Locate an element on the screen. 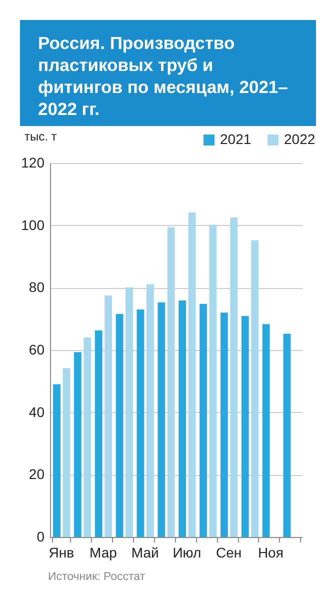 Image resolution: width=334 pixels, height=602 pixels. text: Источник: Росстат is located at coordinates (97, 577).